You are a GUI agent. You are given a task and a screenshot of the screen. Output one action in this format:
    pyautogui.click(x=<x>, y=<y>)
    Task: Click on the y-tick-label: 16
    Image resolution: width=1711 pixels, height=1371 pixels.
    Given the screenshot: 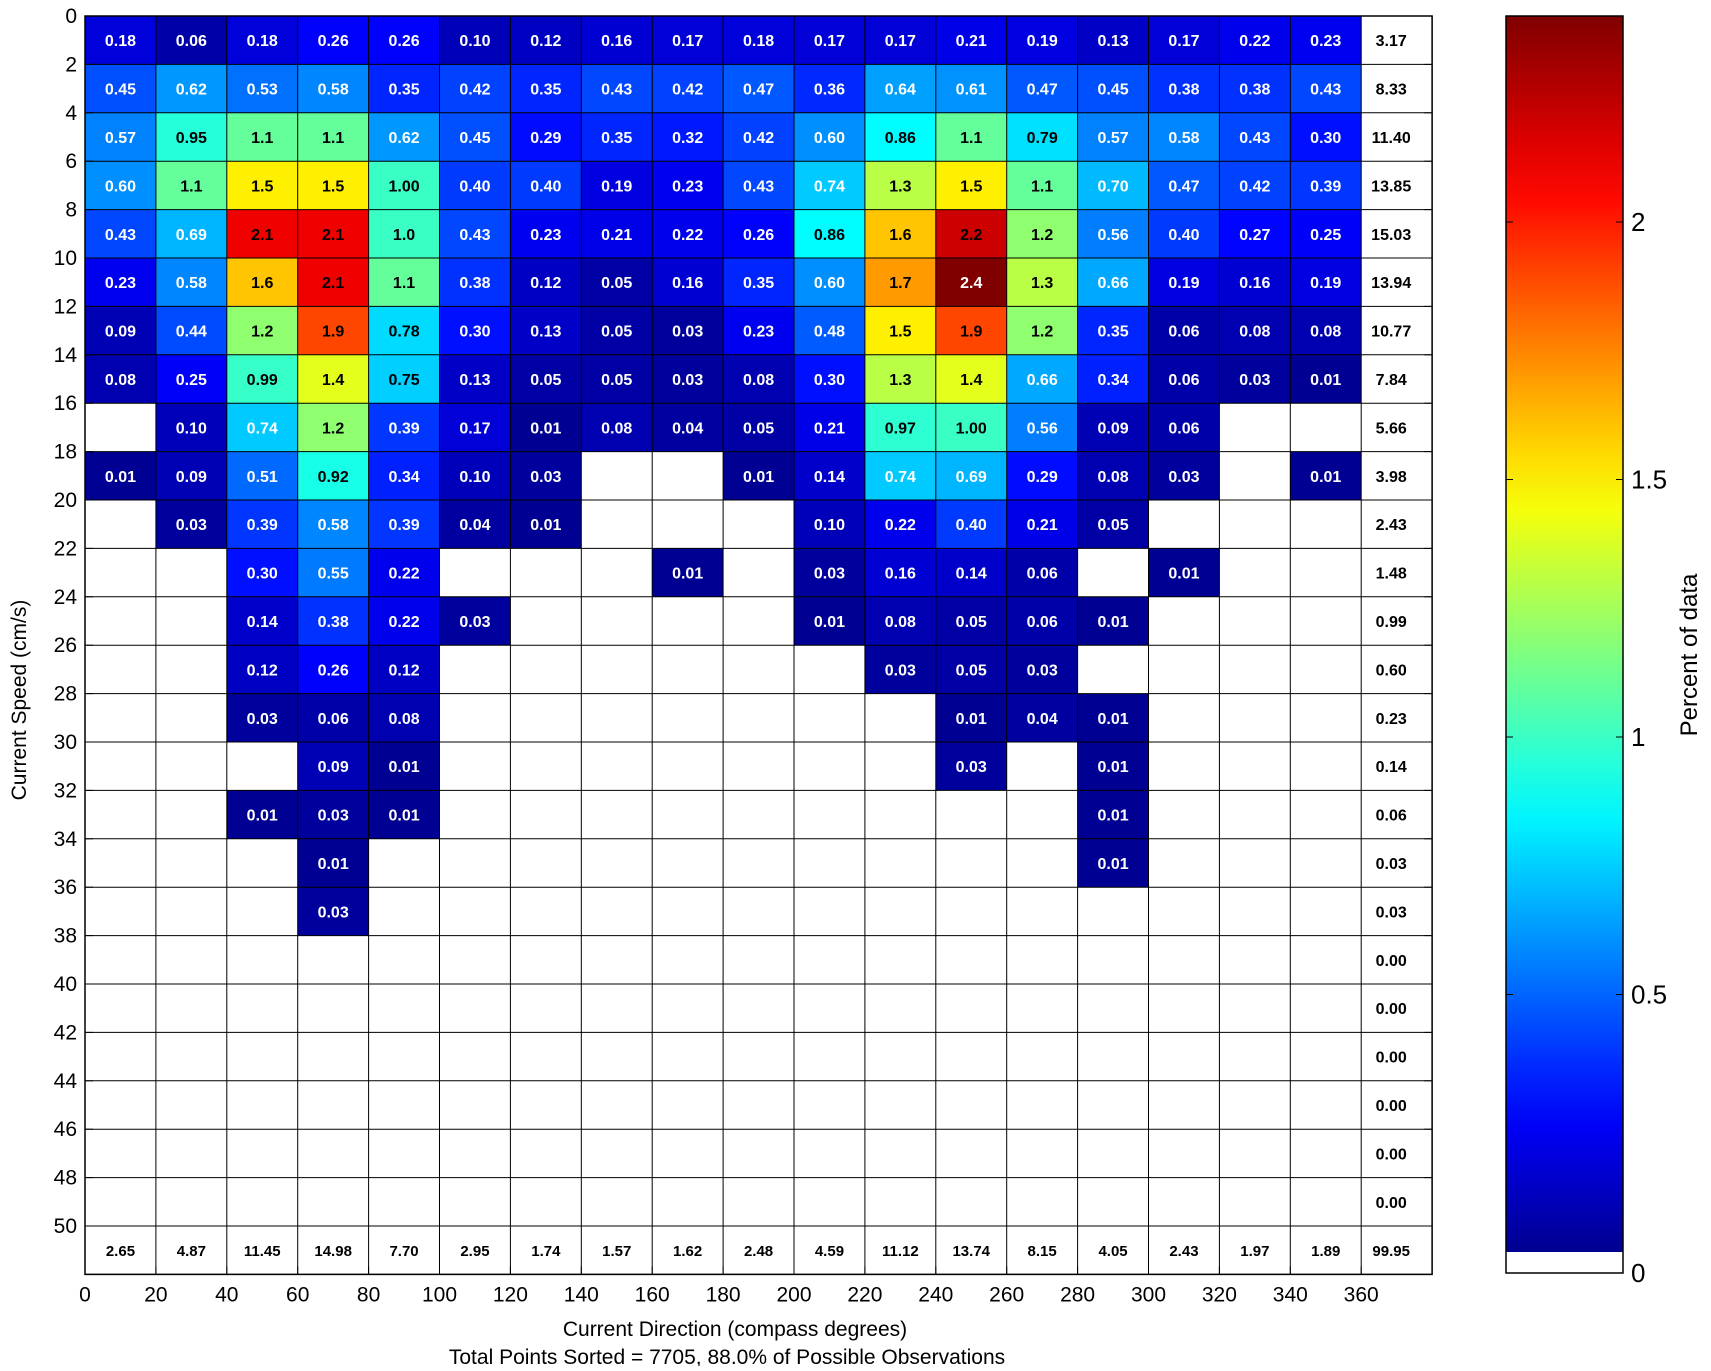 What is the action you would take?
    pyautogui.click(x=65, y=403)
    